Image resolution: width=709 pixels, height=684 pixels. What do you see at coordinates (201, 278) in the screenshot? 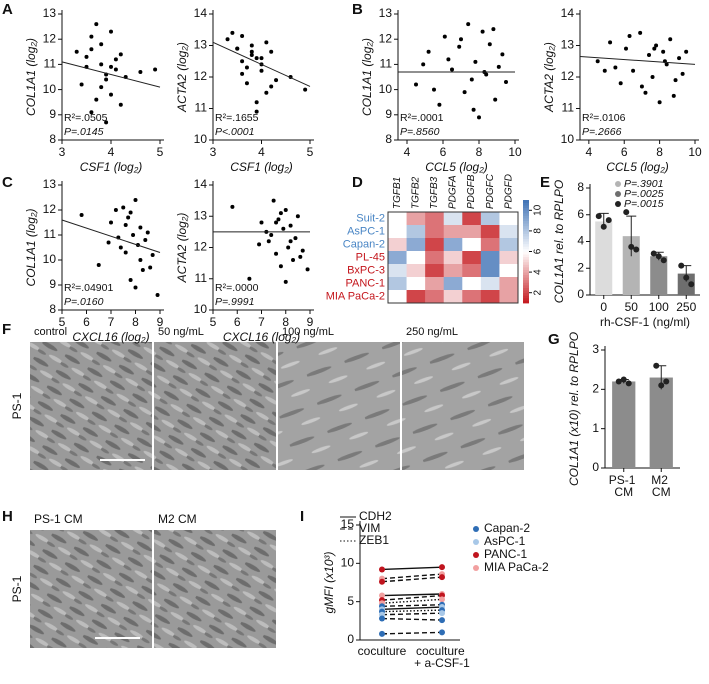
I see `y-tick-label: 11` at bounding box center [201, 278].